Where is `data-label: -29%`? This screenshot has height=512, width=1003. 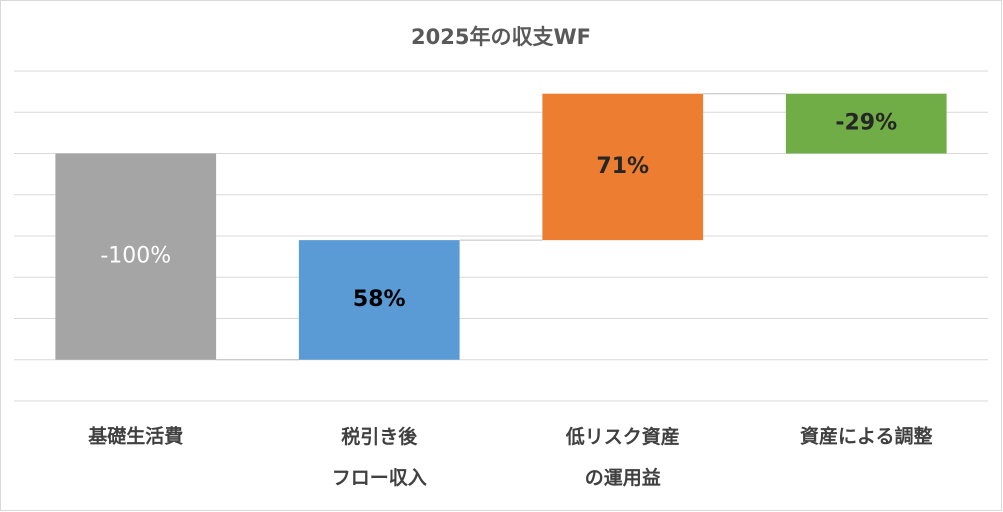 data-label: -29% is located at coordinates (866, 123).